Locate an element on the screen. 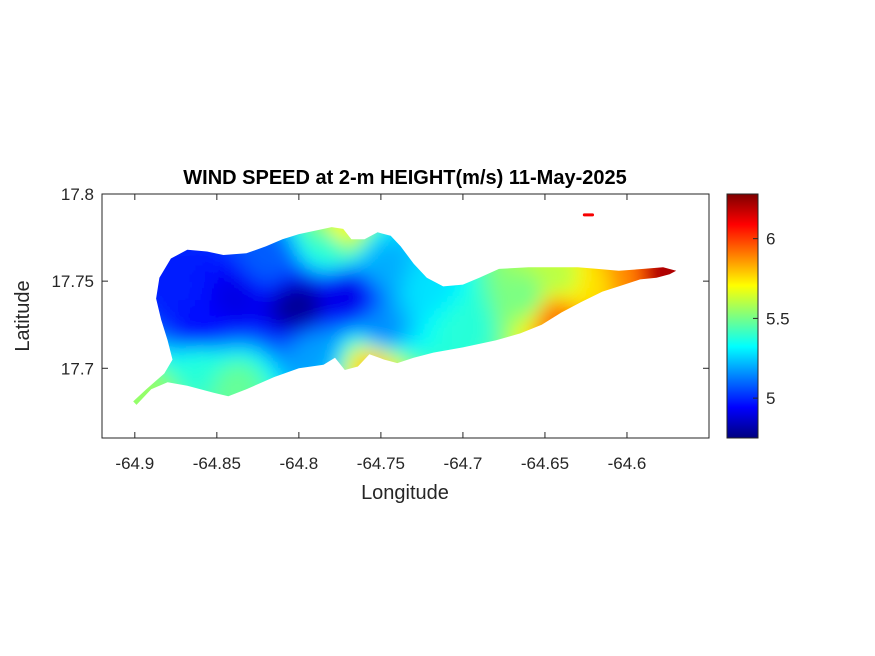  colorbar-gradient is located at coordinates (742, 316).